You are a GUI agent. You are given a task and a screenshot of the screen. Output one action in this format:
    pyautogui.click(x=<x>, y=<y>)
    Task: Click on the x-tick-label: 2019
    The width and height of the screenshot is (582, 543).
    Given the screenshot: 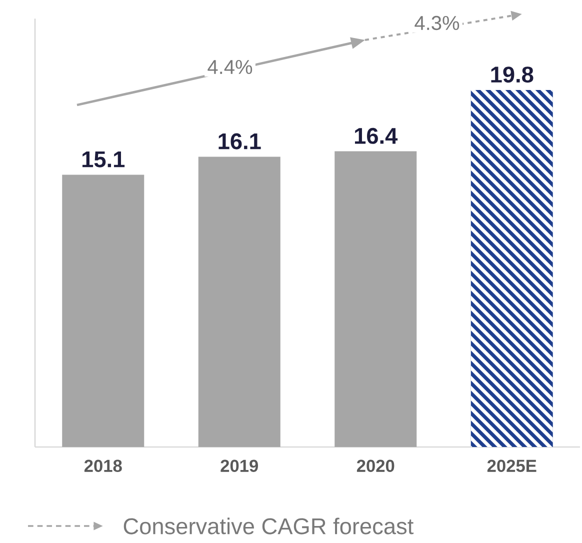 What is the action you would take?
    pyautogui.click(x=239, y=466)
    